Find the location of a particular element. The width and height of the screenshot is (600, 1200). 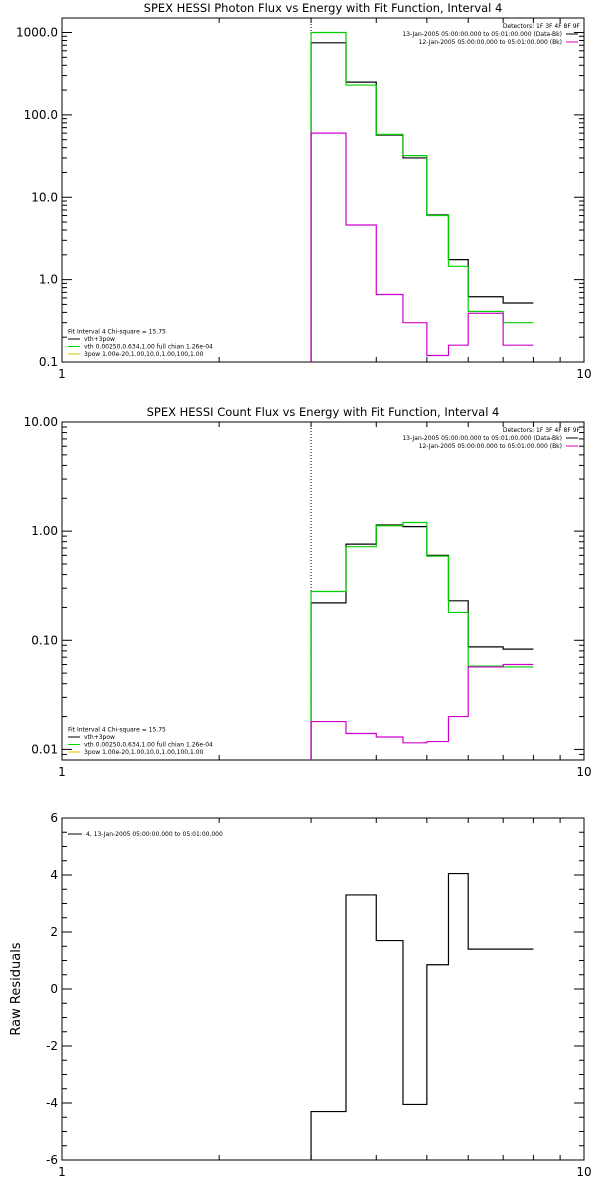

y-tick-label: 100.0 is located at coordinates (41, 115).